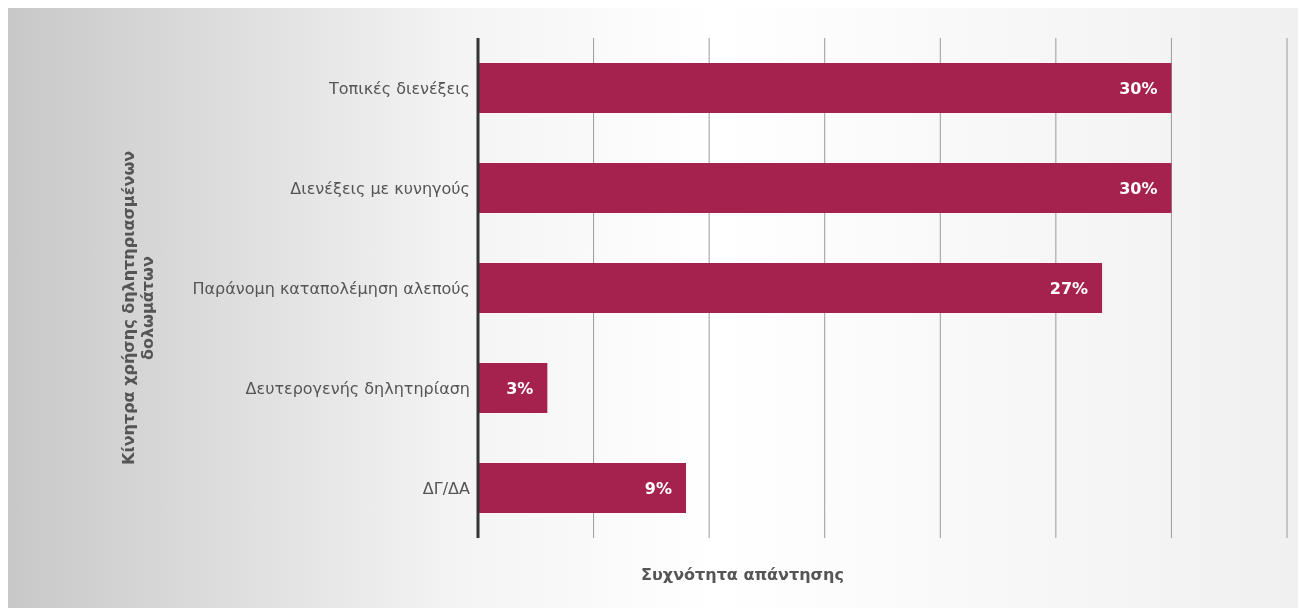 The height and width of the screenshot is (610, 1300). Describe the element at coordinates (742, 574) in the screenshot. I see `x-axis-title: Συχνότητα απάντησης` at that location.